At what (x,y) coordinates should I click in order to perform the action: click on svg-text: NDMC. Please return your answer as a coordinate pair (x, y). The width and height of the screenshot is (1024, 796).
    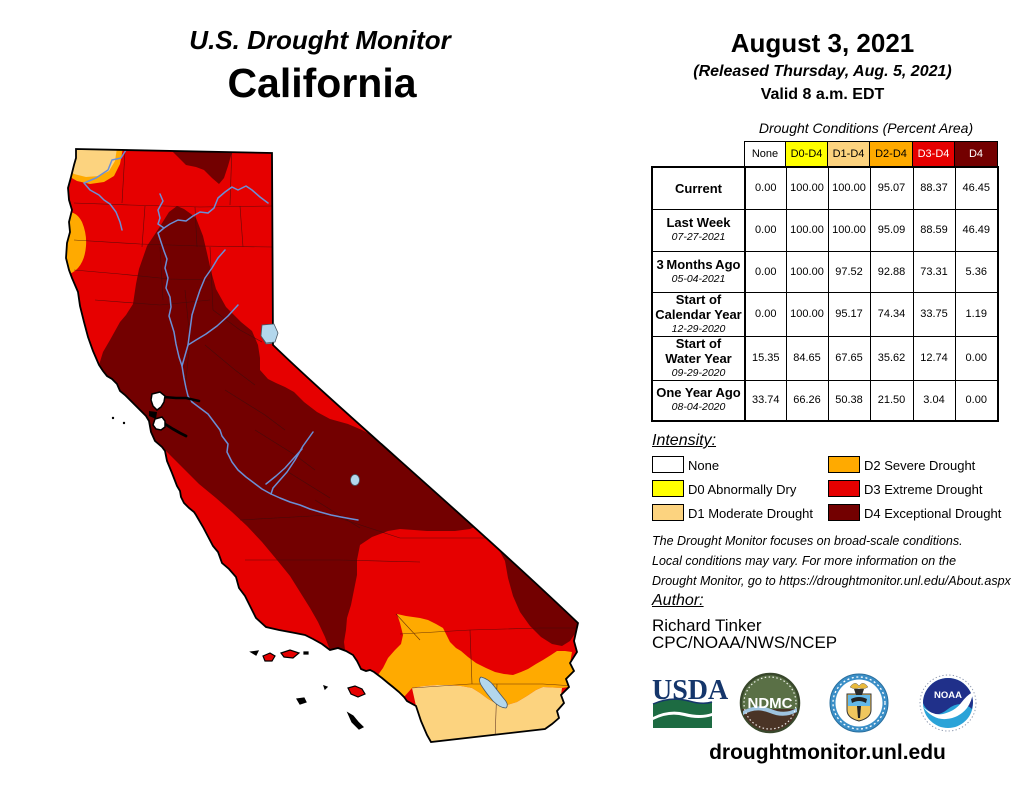
    Looking at the image, I should click on (770, 703).